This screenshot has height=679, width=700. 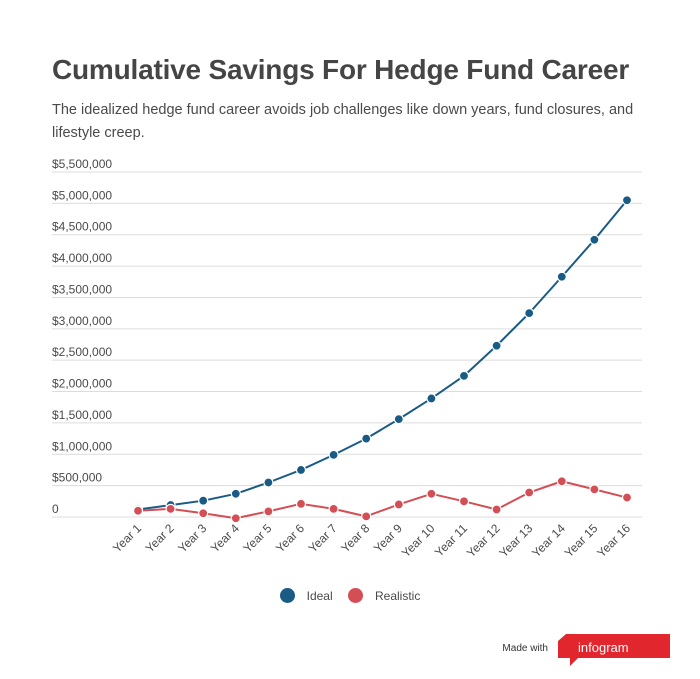 I want to click on series-line-realistic, so click(x=382, y=500).